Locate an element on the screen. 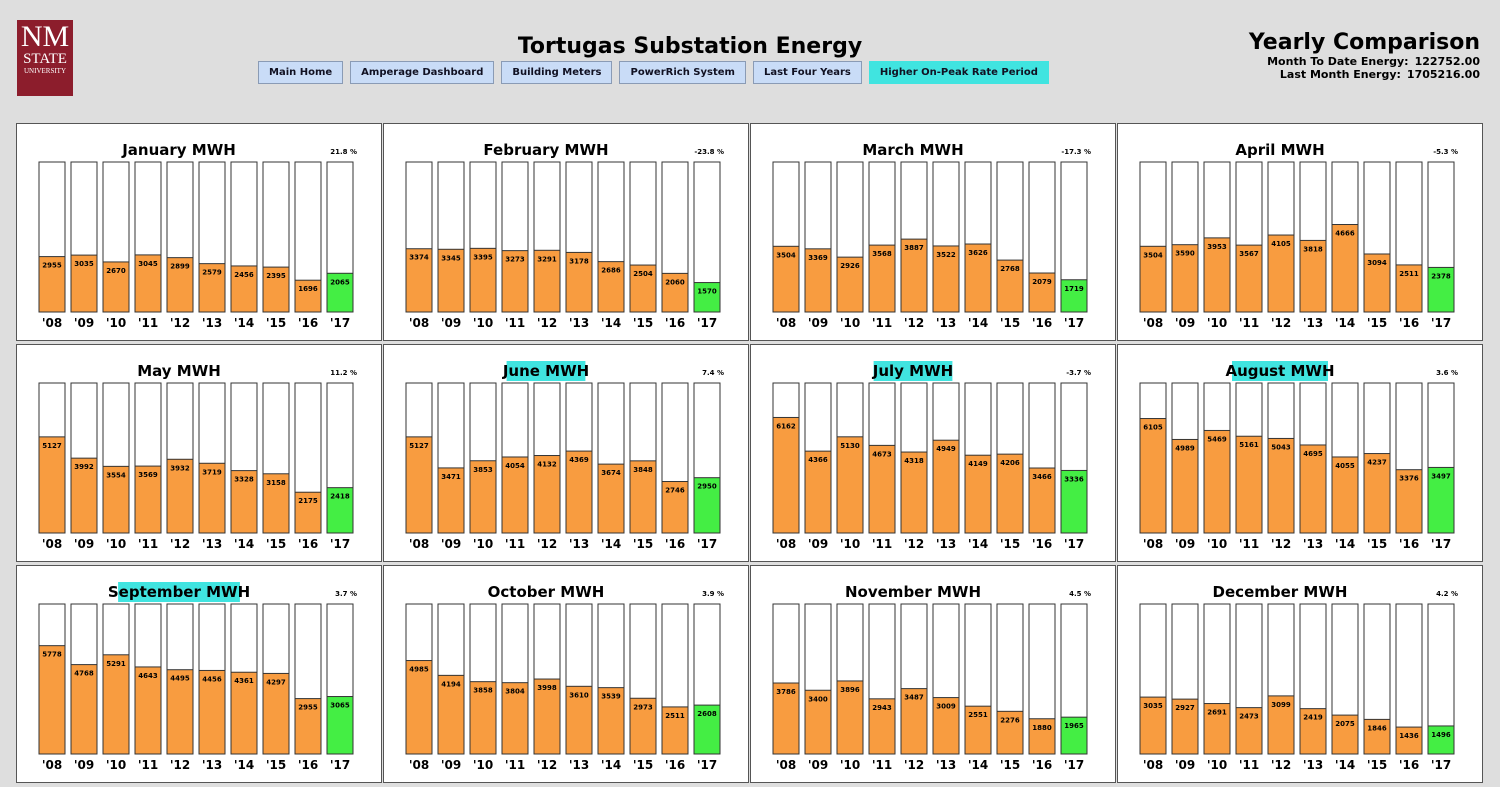  title-highlight is located at coordinates (179, 592).